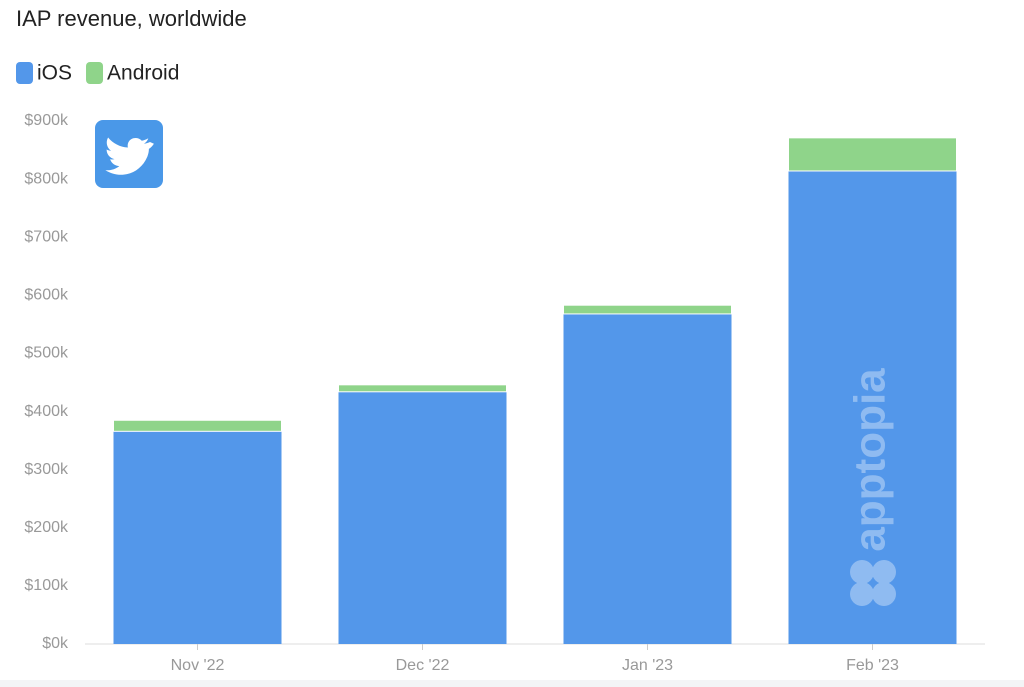 The width and height of the screenshot is (1024, 687). What do you see at coordinates (129, 154) in the screenshot?
I see `twitter-badge` at bounding box center [129, 154].